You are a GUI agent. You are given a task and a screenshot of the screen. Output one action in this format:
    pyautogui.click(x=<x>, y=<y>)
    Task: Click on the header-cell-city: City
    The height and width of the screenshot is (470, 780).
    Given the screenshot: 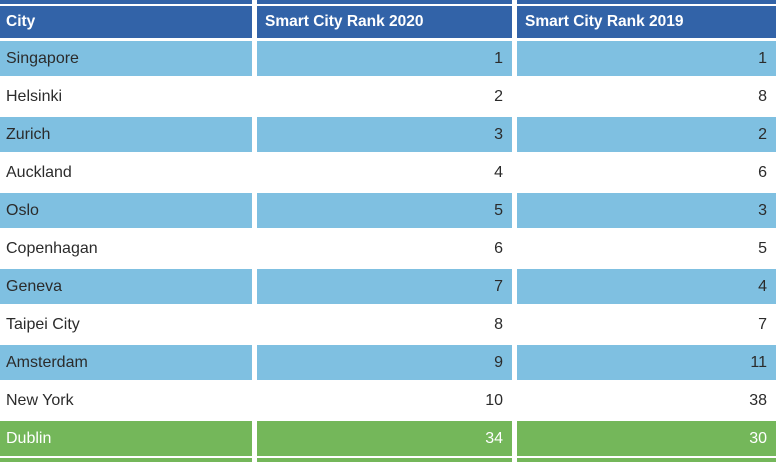 What is the action you would take?
    pyautogui.click(x=126, y=22)
    